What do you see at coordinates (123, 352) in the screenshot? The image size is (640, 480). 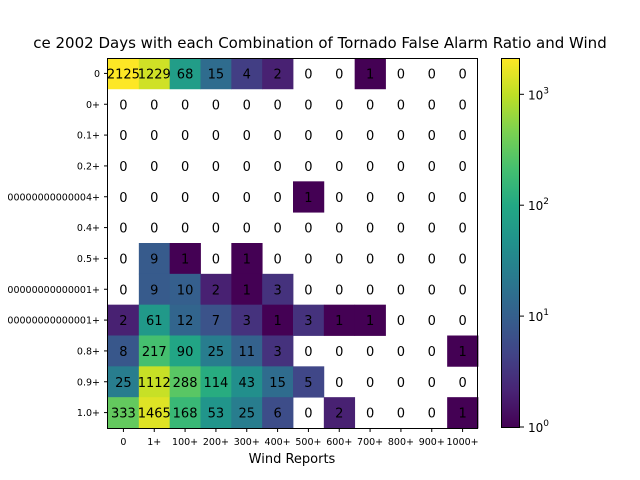 I see `cell-value-label: 8` at bounding box center [123, 352].